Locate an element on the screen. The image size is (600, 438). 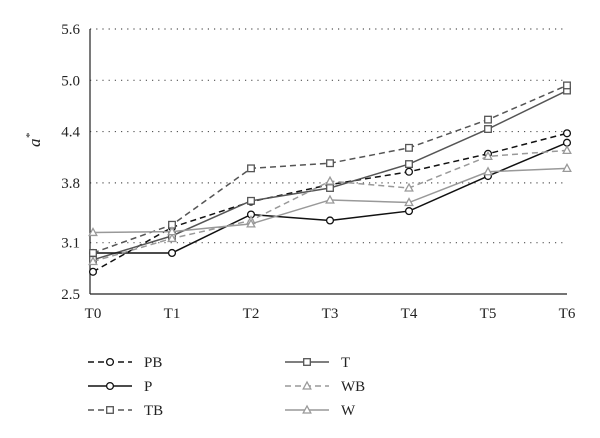
y-axis-label-superscript: * is located at coordinates (30, 136).